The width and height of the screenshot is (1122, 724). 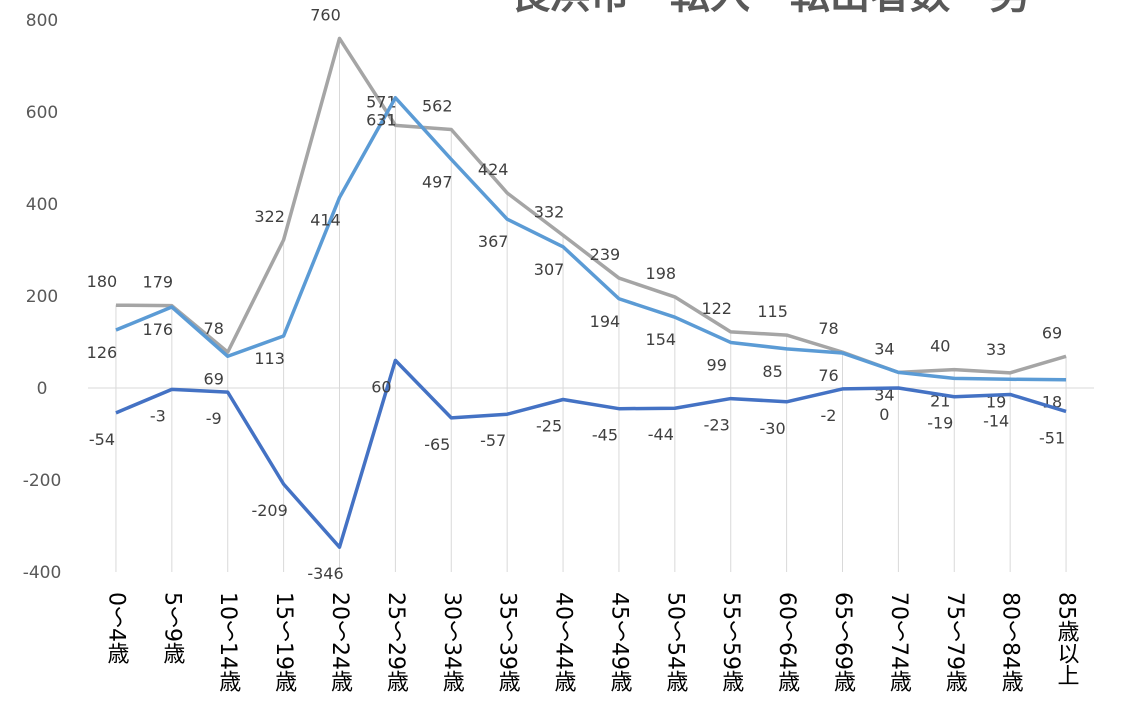 I want to click on data-label: -14, so click(x=996, y=420).